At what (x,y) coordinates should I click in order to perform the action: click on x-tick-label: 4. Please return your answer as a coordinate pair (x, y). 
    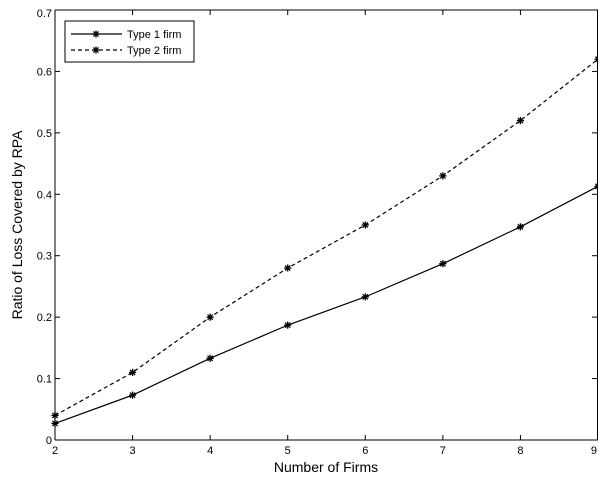
    Looking at the image, I should click on (210, 451).